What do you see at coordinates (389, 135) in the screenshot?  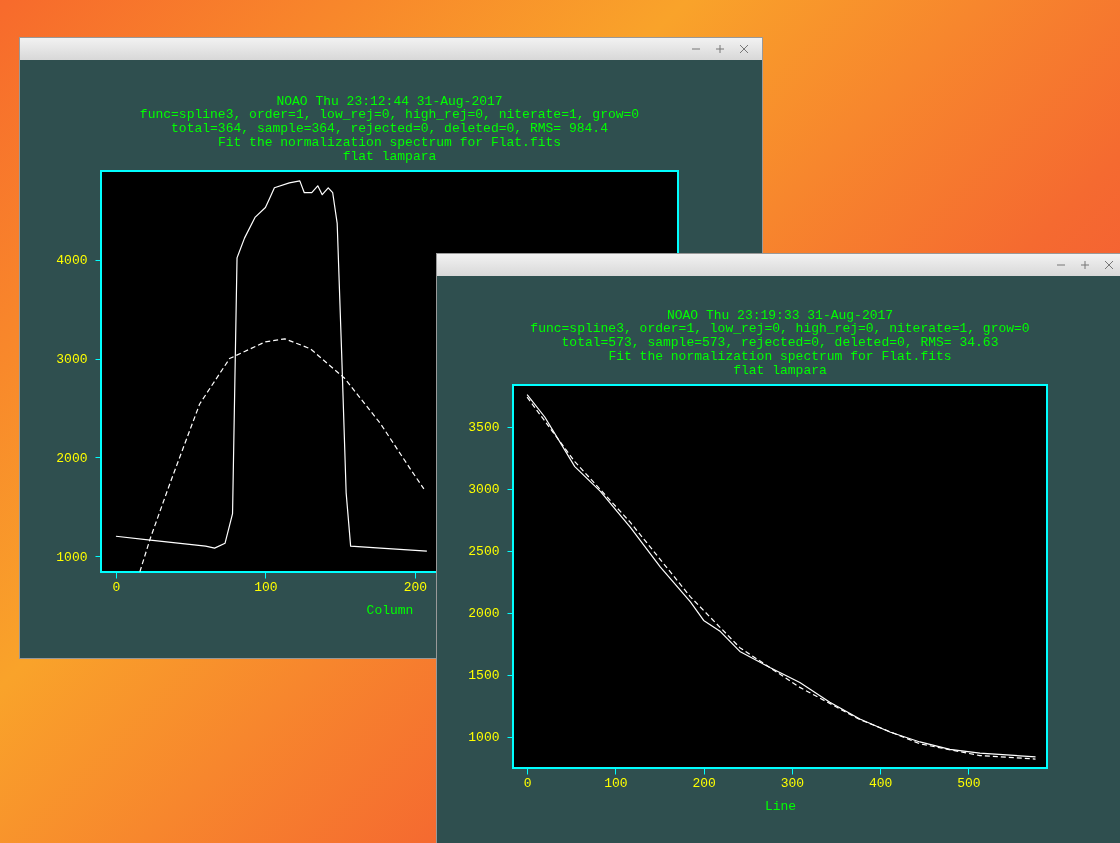 I see `chart-subtitle: func=spline3, order=1, low_rej=0, high_rej=0, niterate=1, grow=0 total=364, sample=364, rejected=0, deleted=0, RMS= 984.4 Fit the normalization spectrum for Flat.fits flat lampara` at bounding box center [389, 135].